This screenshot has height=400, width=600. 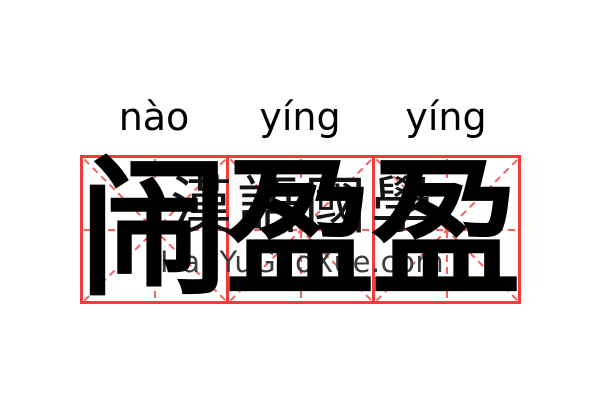 I want to click on character-3: 盈, so click(x=446, y=229).